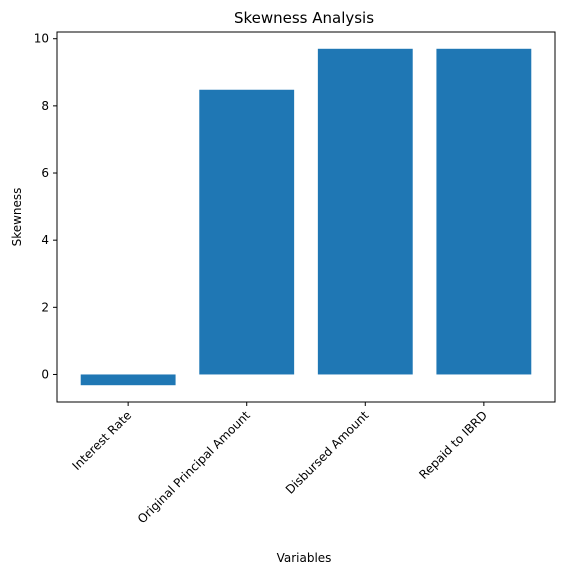 The height and width of the screenshot is (581, 562). Describe the element at coordinates (45, 106) in the screenshot. I see `y-tick-label-4: 8` at that location.